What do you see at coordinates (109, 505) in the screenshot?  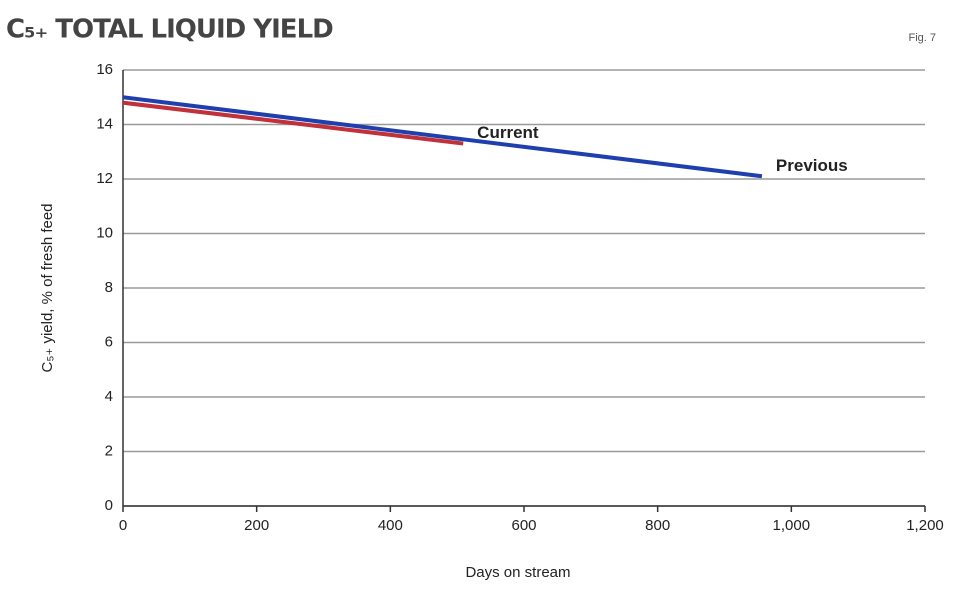 I see `y-tick-label: 0` at bounding box center [109, 505].